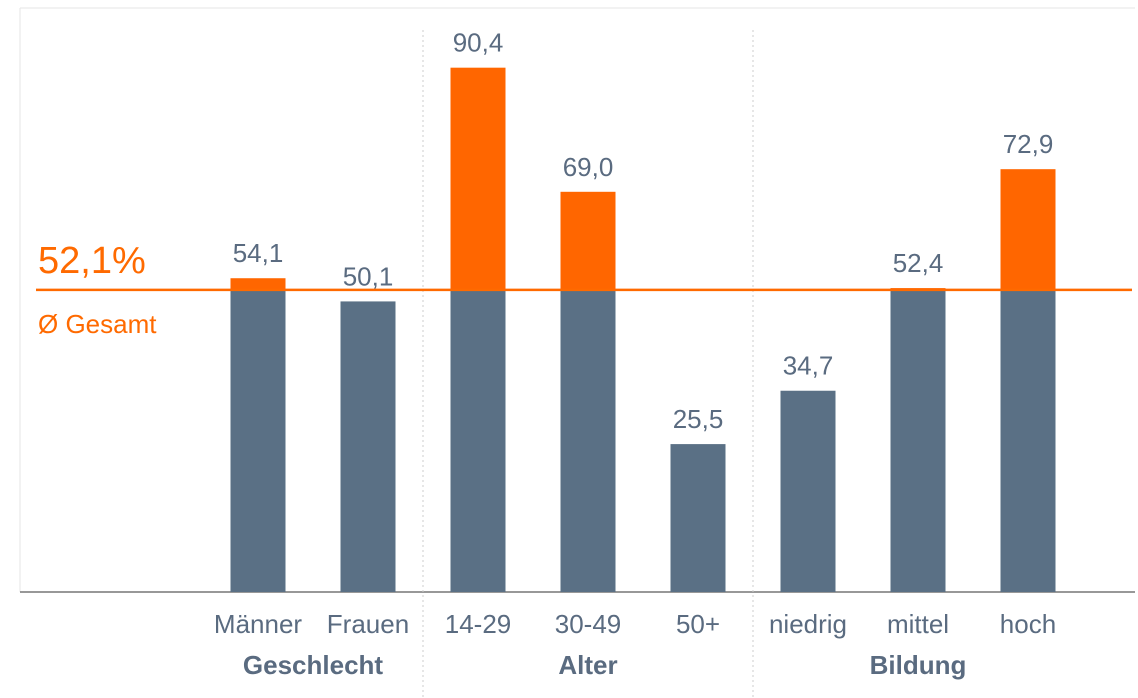 This screenshot has height=698, width=1138. What do you see at coordinates (368, 446) in the screenshot?
I see `bar-frauen` at bounding box center [368, 446].